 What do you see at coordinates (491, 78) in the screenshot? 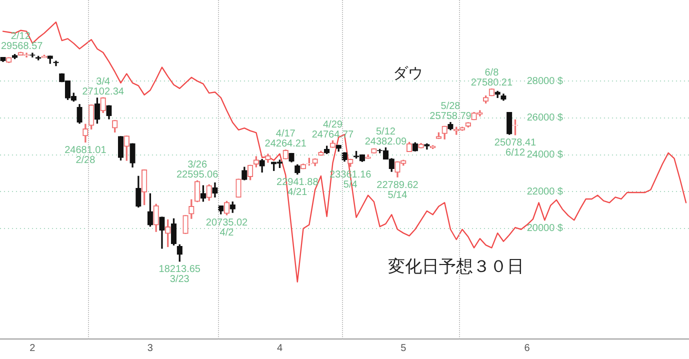
I see `annotation: 6/8 27580.21` at bounding box center [491, 78].